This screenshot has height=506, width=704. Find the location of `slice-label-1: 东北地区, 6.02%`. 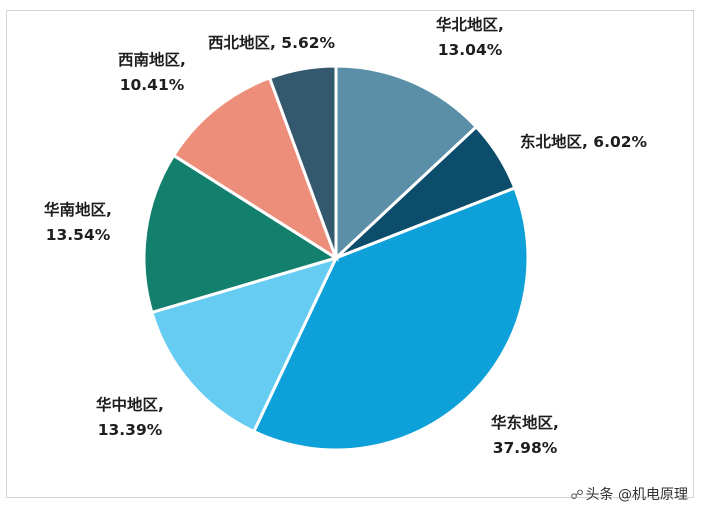

slice-label-1: 东北地区, 6.02% is located at coordinates (584, 141).